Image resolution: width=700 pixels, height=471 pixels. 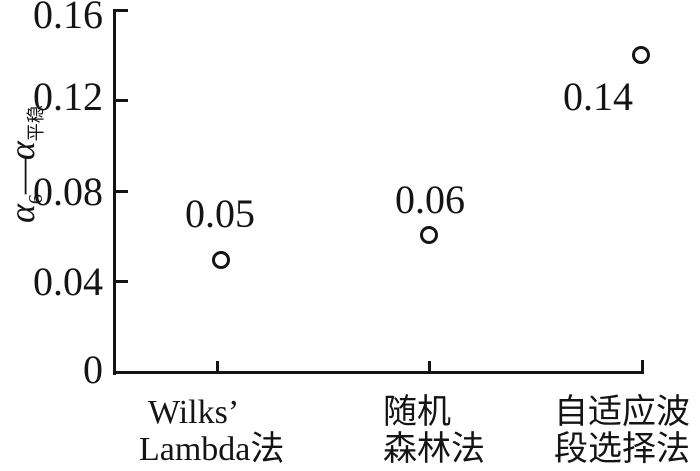 I want to click on x-category-line: Wilks’, so click(x=194, y=412).